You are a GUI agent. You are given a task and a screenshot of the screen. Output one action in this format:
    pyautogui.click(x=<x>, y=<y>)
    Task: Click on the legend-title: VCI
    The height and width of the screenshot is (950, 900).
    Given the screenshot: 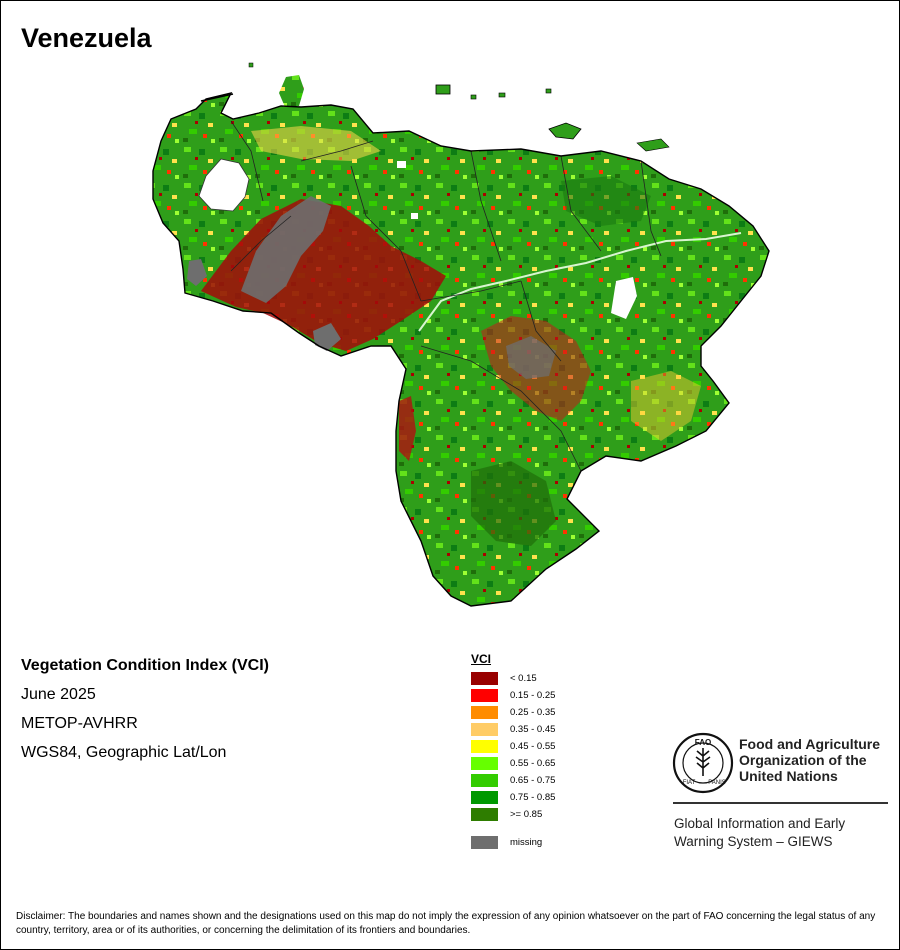 What is the action you would take?
    pyautogui.click(x=481, y=659)
    